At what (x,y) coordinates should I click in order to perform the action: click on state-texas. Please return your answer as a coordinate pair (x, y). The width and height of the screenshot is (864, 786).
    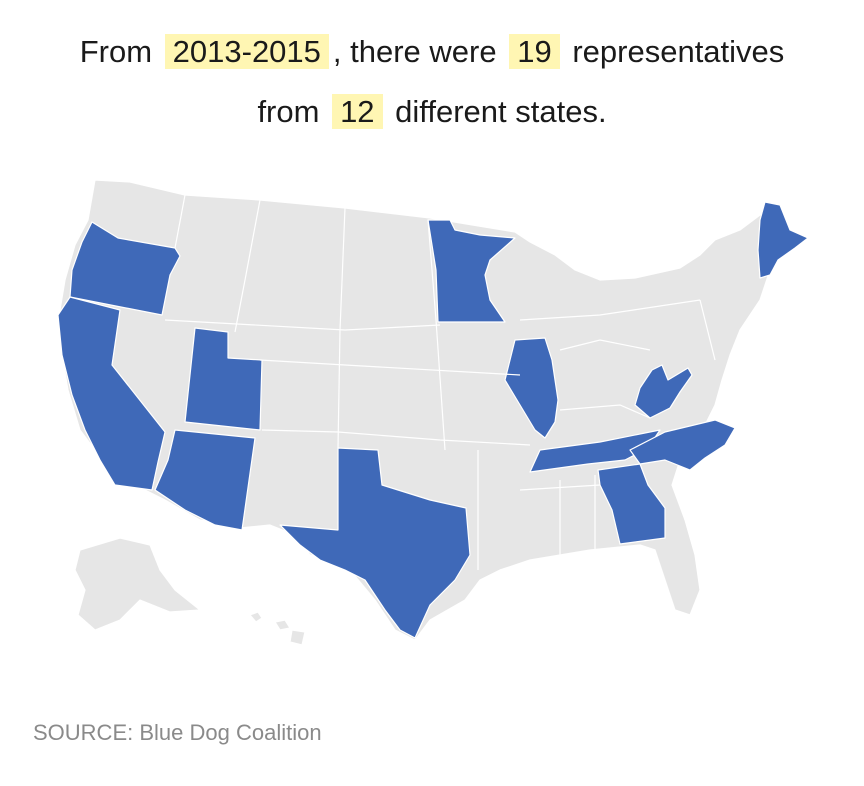
    Looking at the image, I should click on (375, 543).